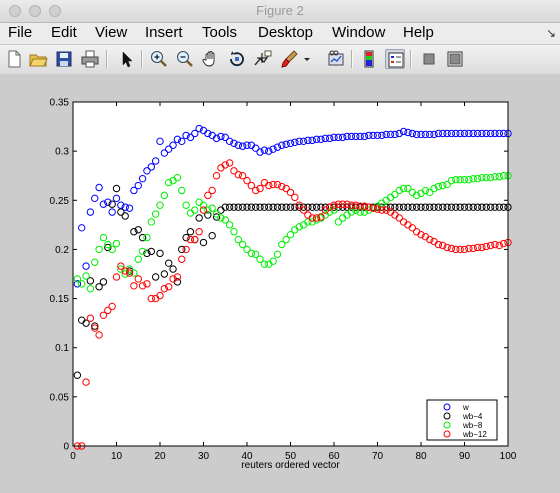 The height and width of the screenshot is (493, 560). Describe the element at coordinates (15, 11) in the screenshot. I see `close-window-button` at that location.